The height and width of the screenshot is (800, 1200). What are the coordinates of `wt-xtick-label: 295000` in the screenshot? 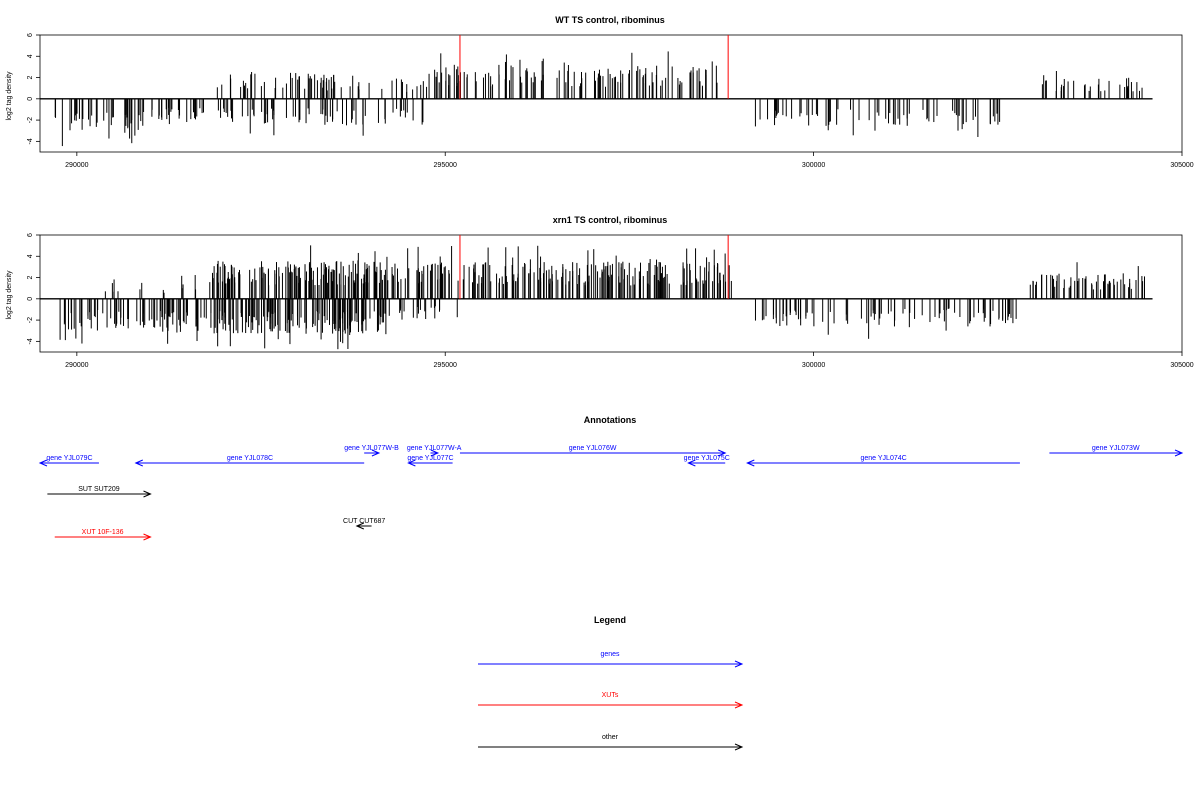 It's located at (445, 165).